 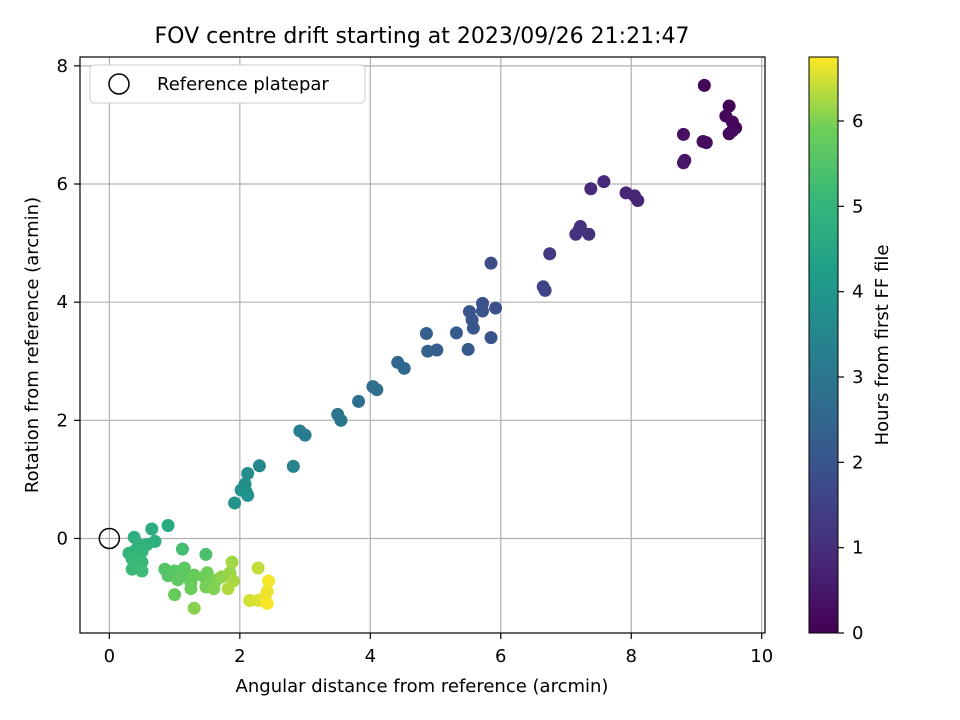 I want to click on x-tick-label: 8, so click(x=631, y=656).